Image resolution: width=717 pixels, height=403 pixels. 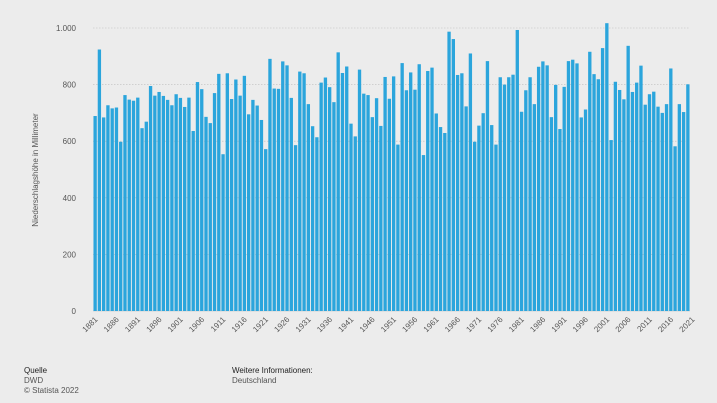 What do you see at coordinates (671, 189) in the screenshot?
I see `bar-2016` at bounding box center [671, 189].